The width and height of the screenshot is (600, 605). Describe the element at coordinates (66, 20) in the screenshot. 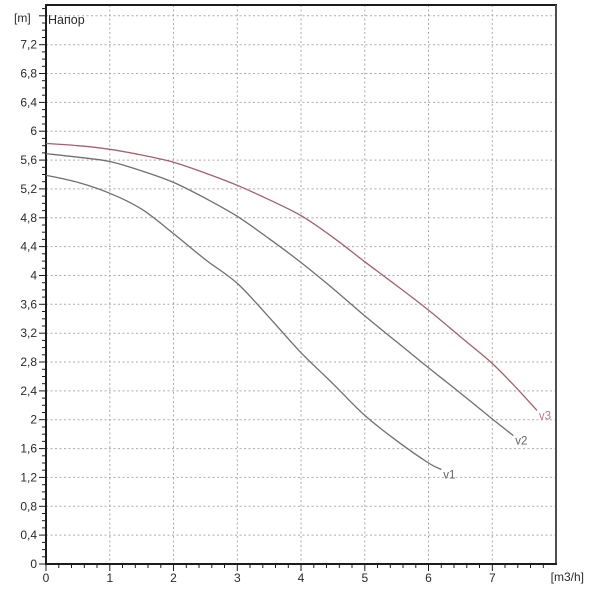

I see `chart-title: Напор` at that location.